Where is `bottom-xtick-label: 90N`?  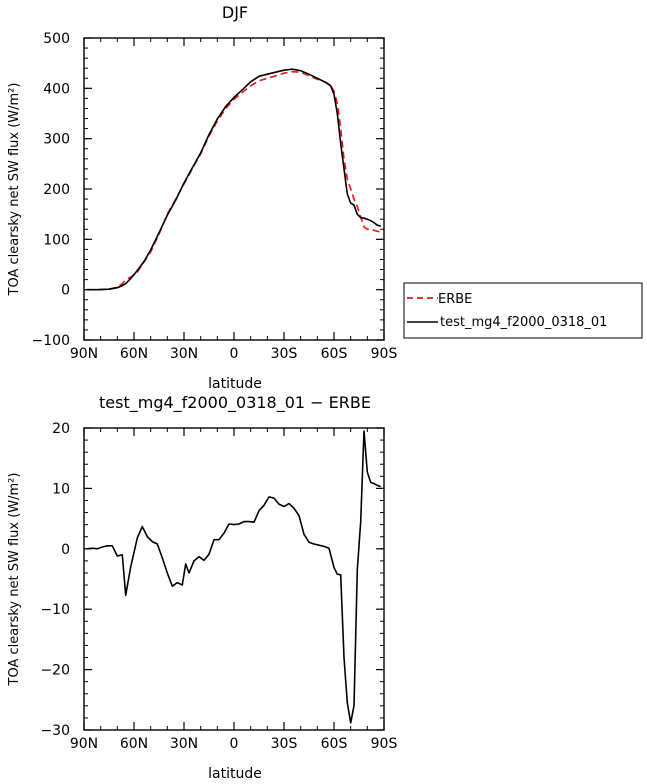 bottom-xtick-label: 90N is located at coordinates (84, 744).